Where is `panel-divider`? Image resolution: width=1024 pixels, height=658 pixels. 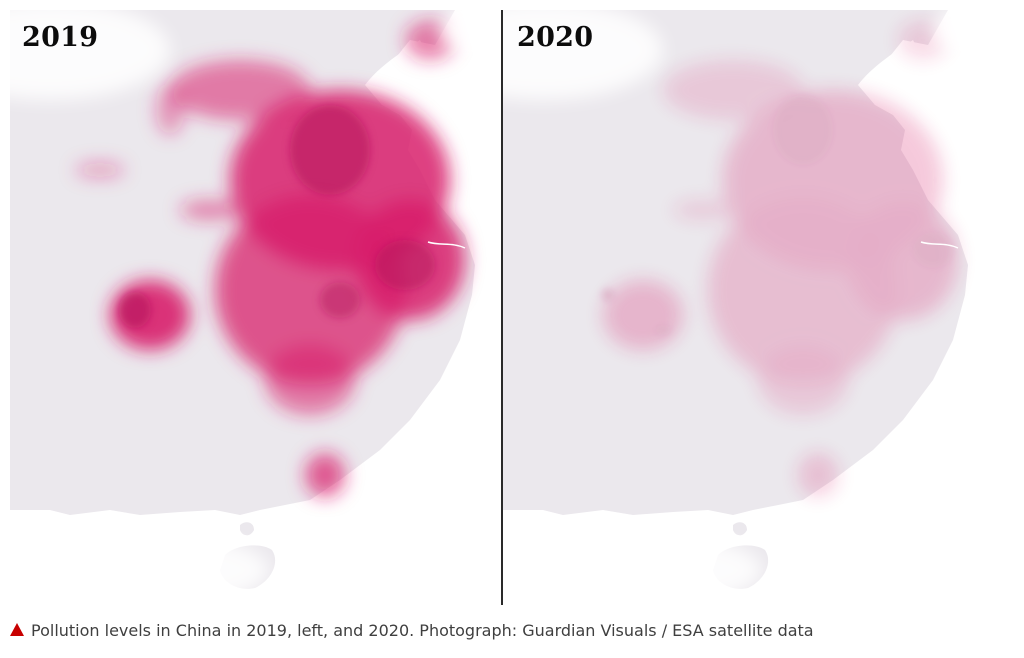
panel-divider is located at coordinates (502, 307).